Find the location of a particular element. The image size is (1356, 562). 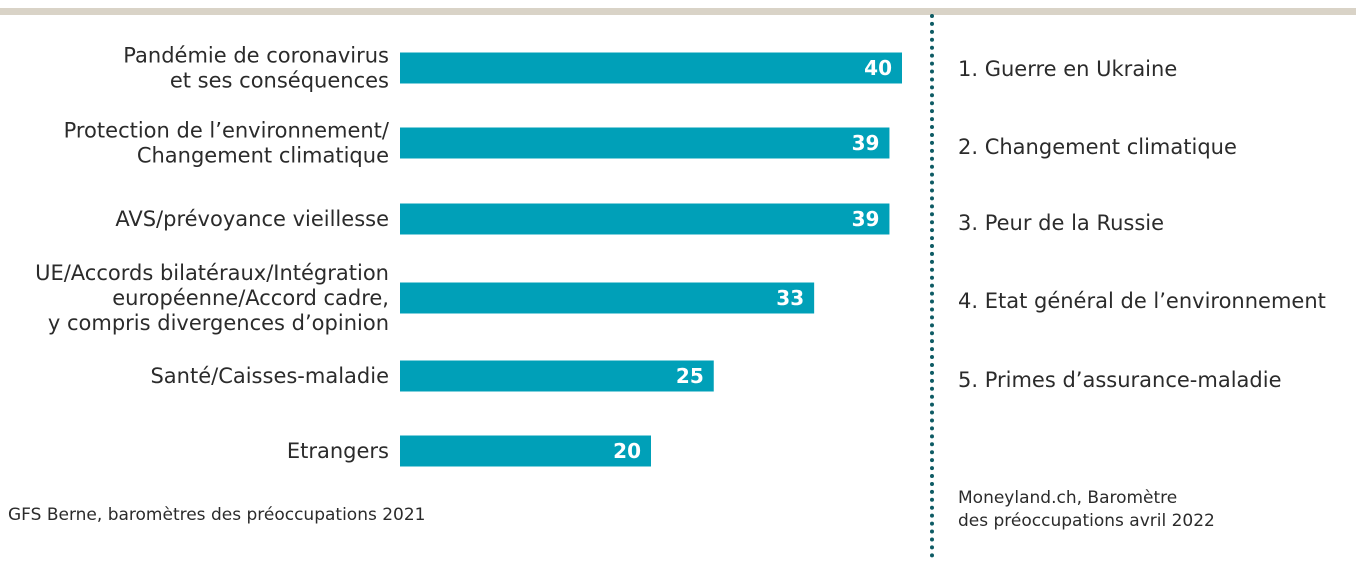

ranking-item: 2. Changement climatique is located at coordinates (1097, 147).